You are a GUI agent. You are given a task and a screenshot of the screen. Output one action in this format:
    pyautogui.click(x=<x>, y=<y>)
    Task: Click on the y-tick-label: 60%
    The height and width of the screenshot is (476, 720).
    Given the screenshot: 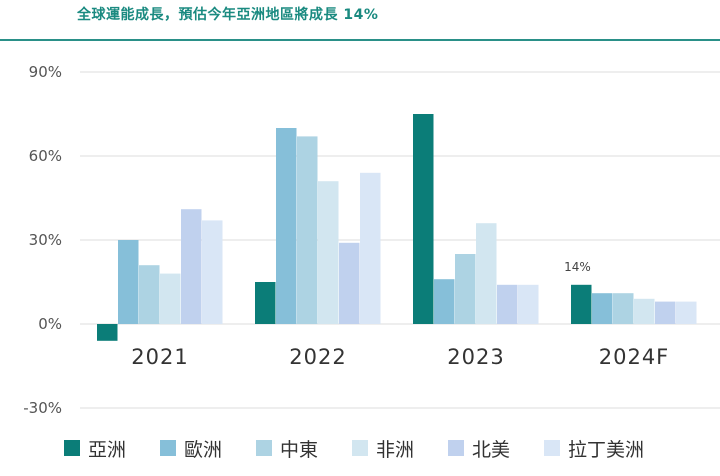 What is the action you would take?
    pyautogui.click(x=45, y=156)
    